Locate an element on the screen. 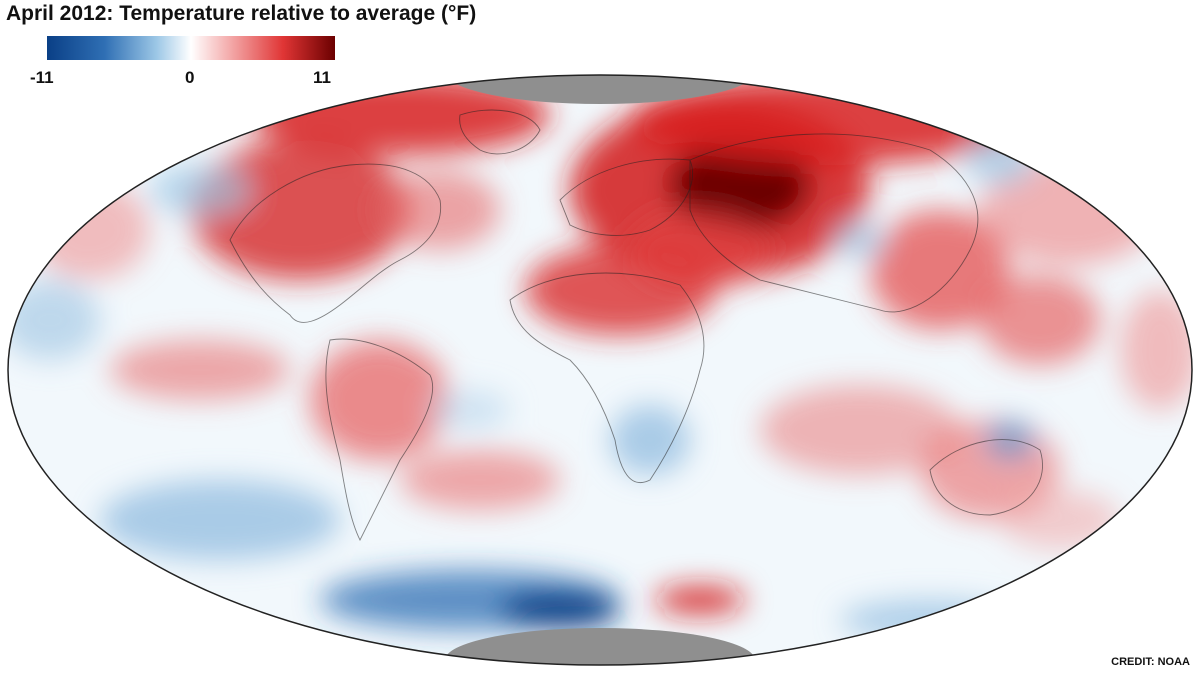 This screenshot has height=676, width=1200. outline-greenland is located at coordinates (500, 132).